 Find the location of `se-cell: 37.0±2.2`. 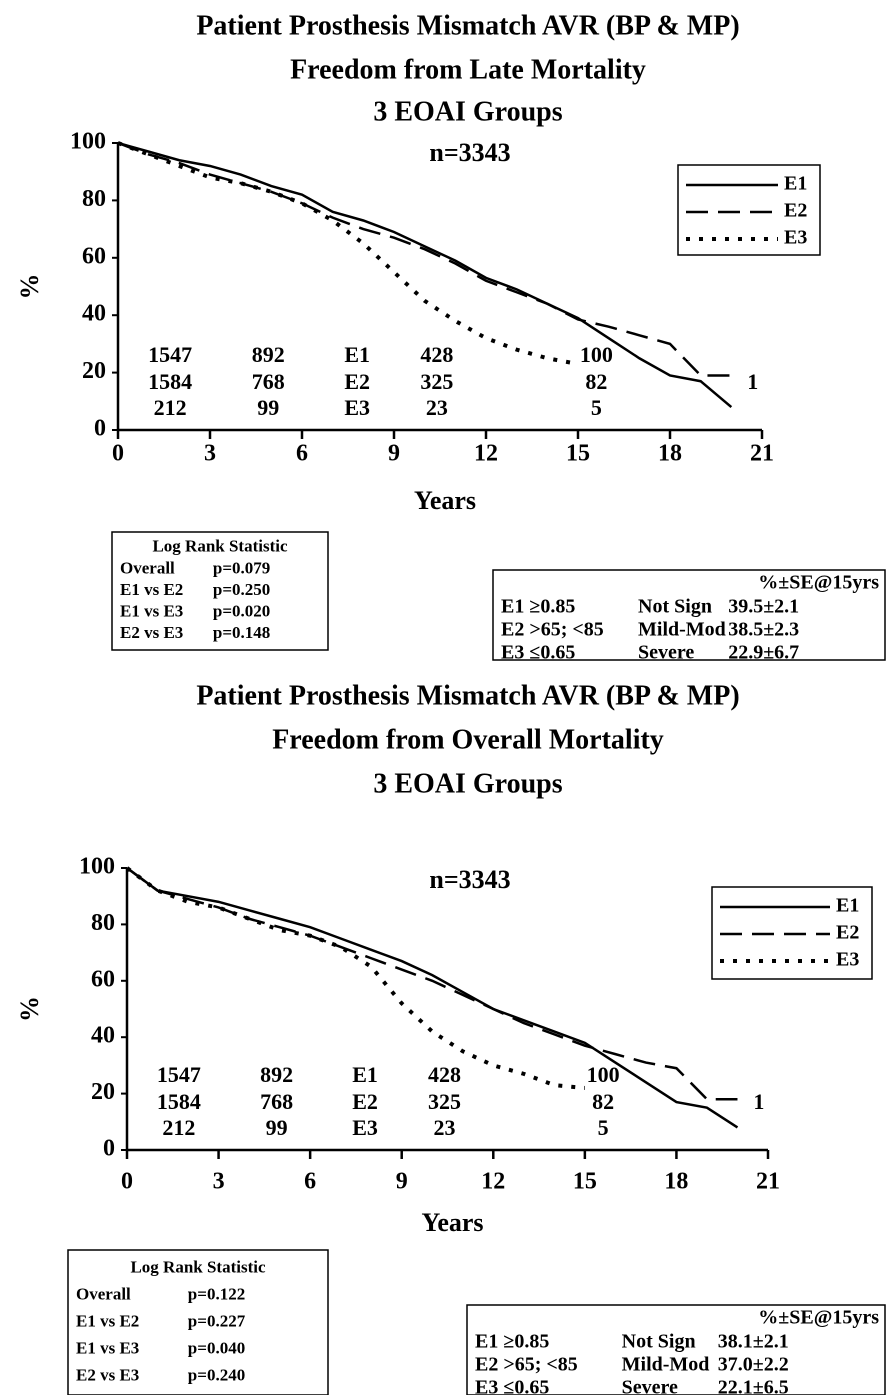

se-cell: 37.0±2.2 is located at coordinates (753, 1365).